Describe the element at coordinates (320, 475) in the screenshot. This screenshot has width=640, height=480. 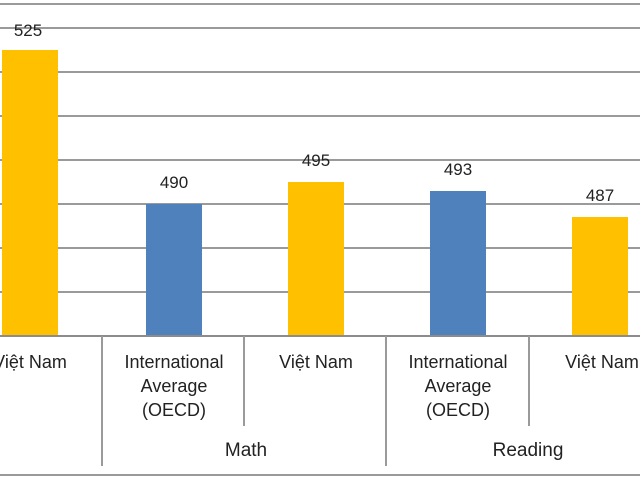
I see `bottom-border` at that location.